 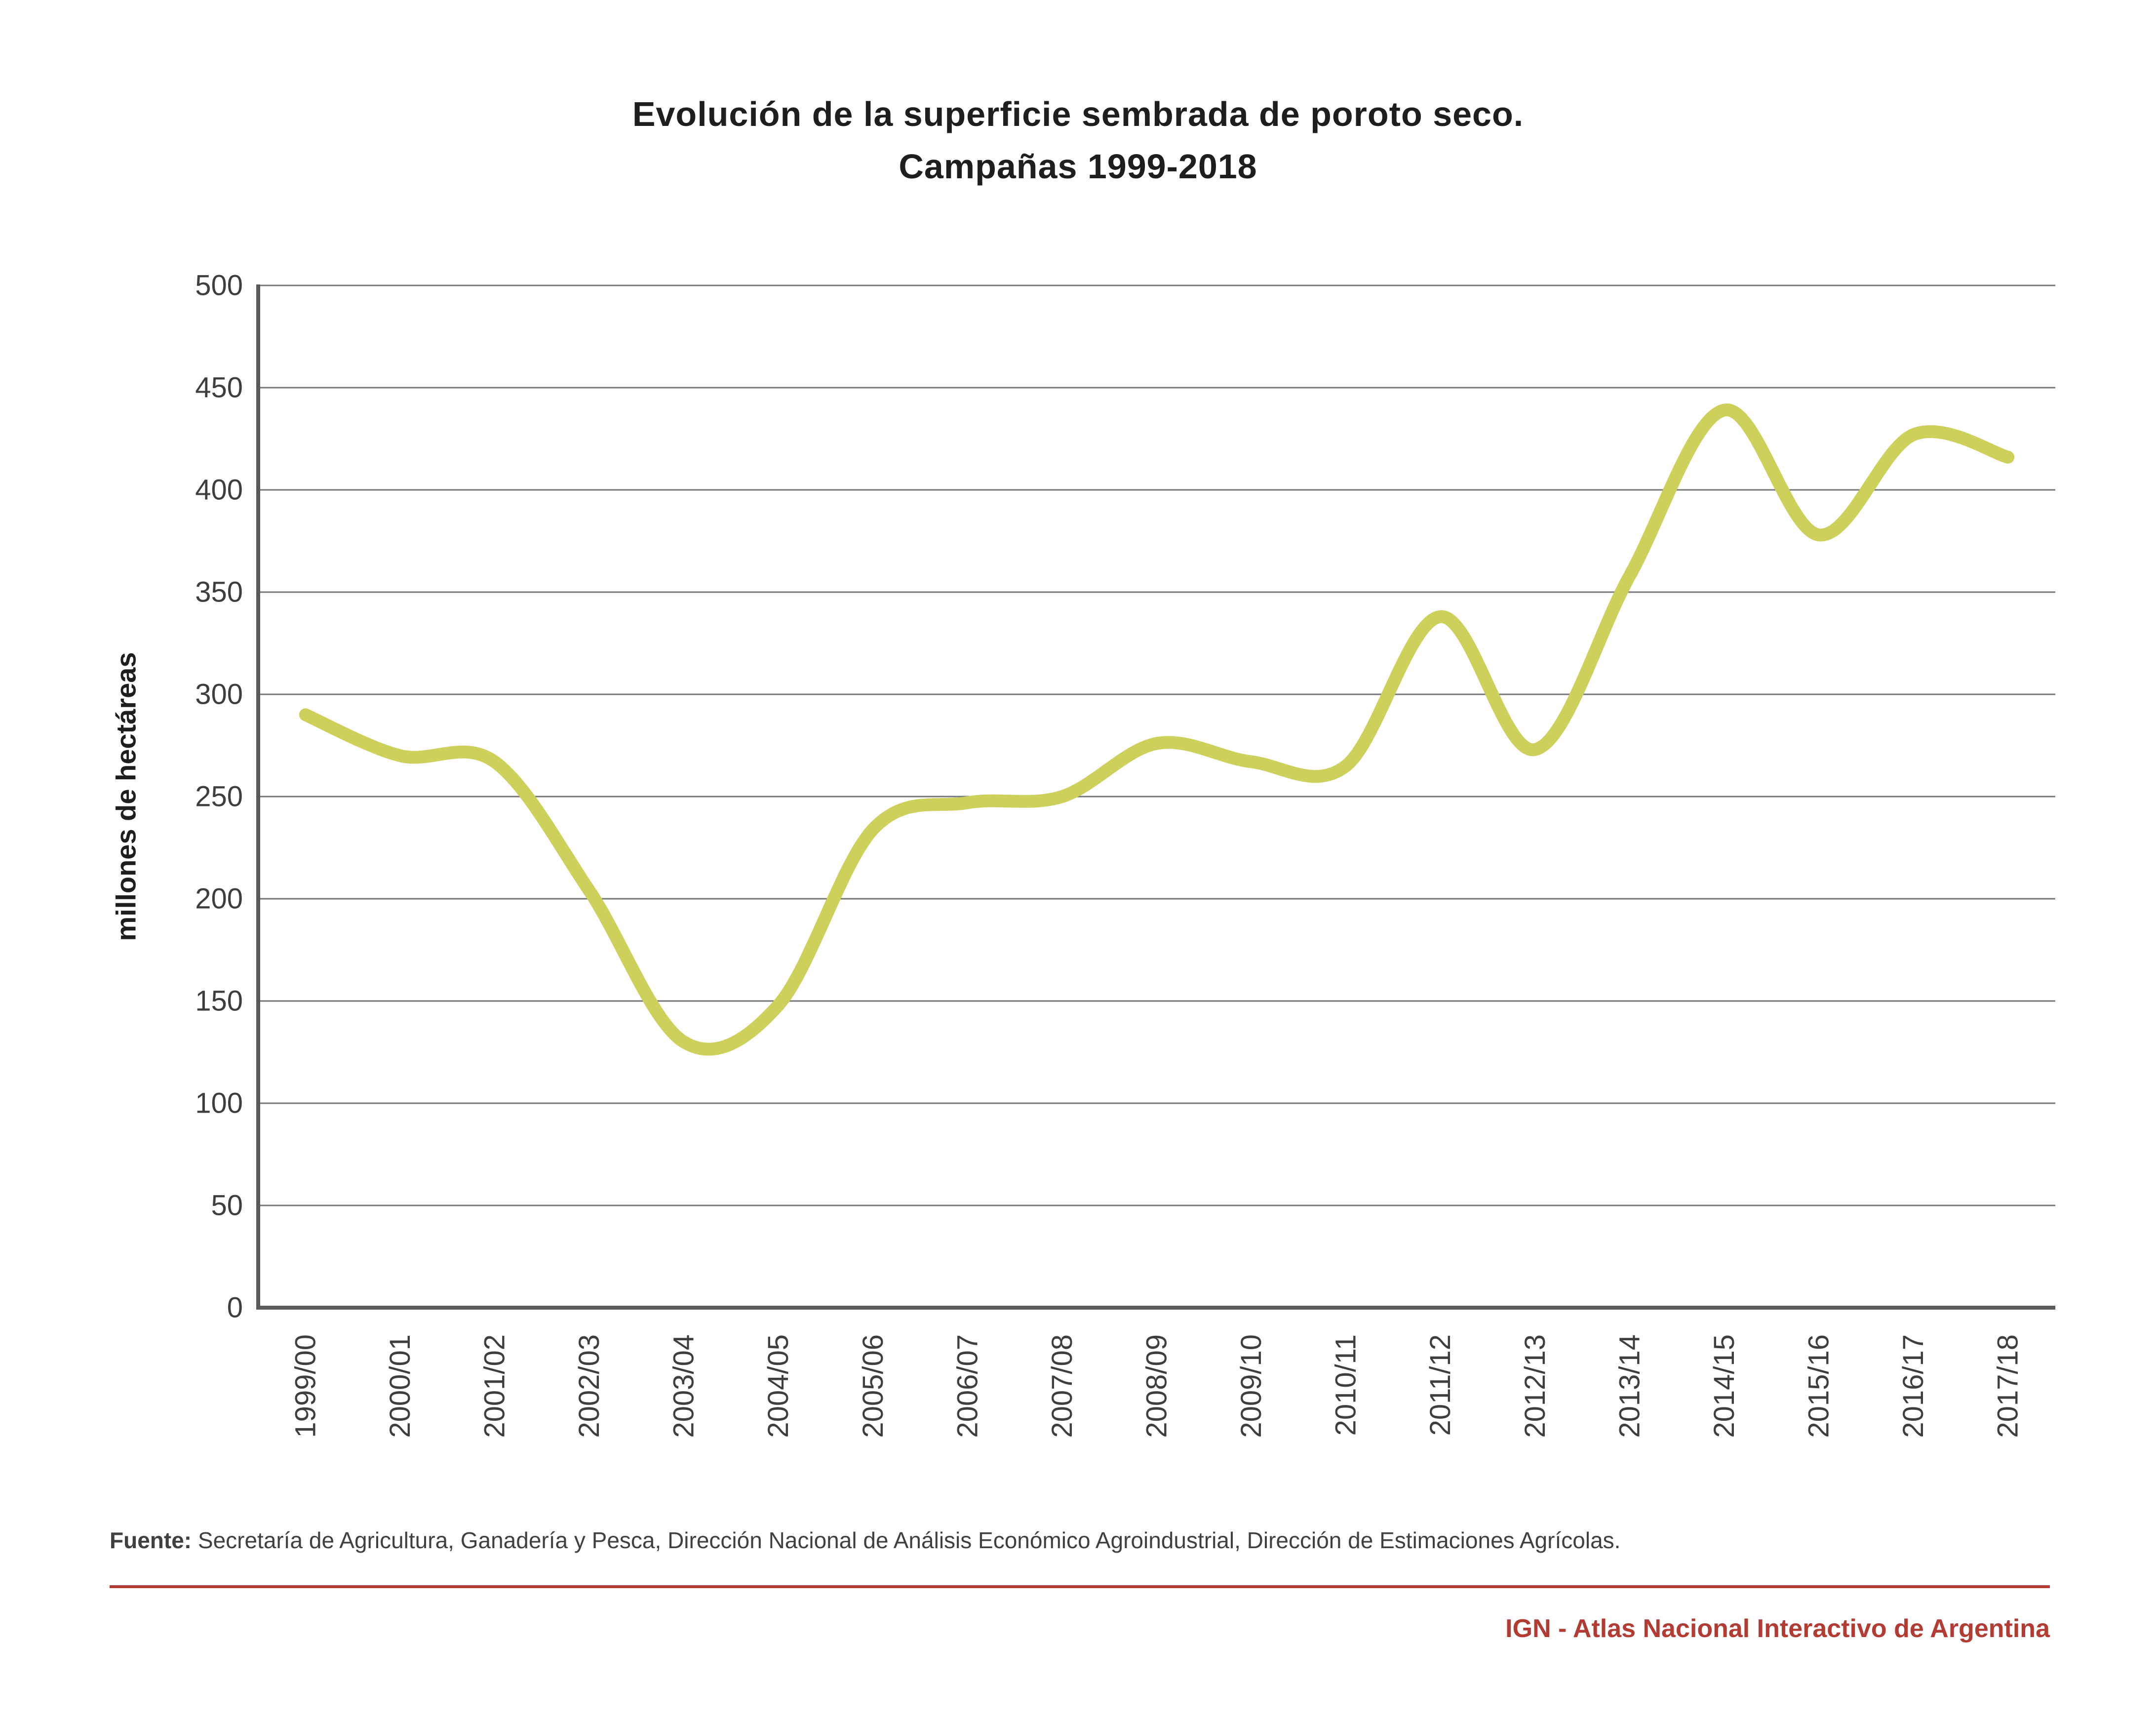 What do you see at coordinates (1724, 1386) in the screenshot?
I see `x-tick-label: 2014/15` at bounding box center [1724, 1386].